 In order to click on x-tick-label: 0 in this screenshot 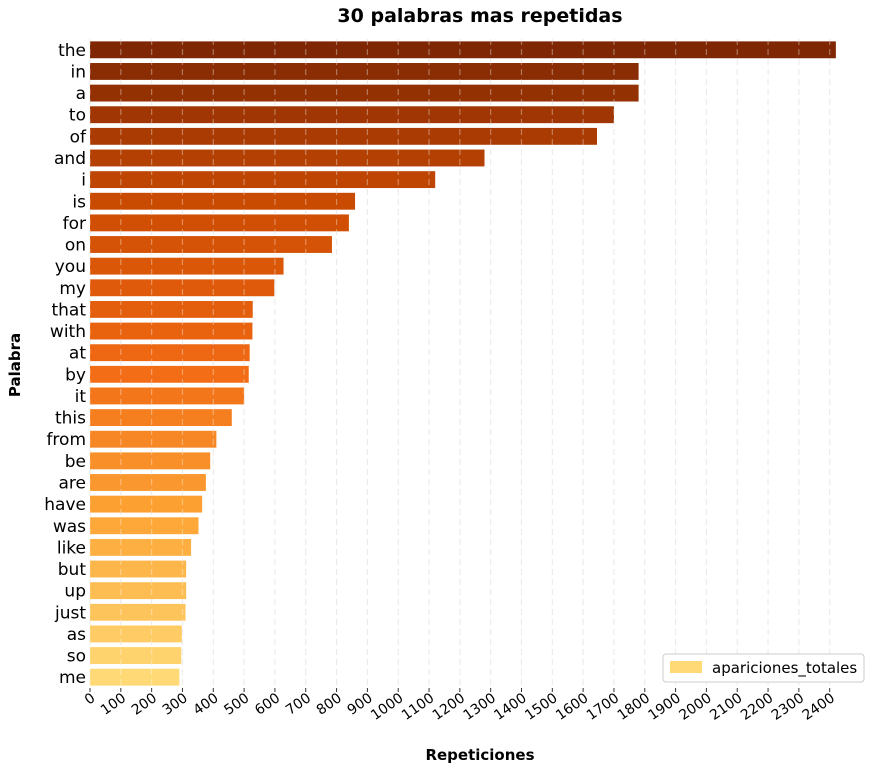, I will do `click(90, 699)`.